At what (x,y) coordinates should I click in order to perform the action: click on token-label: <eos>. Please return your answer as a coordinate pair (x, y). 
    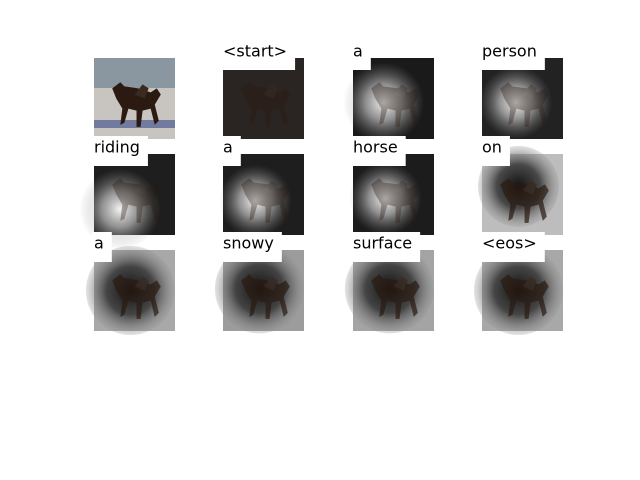
    Looking at the image, I should click on (509, 243).